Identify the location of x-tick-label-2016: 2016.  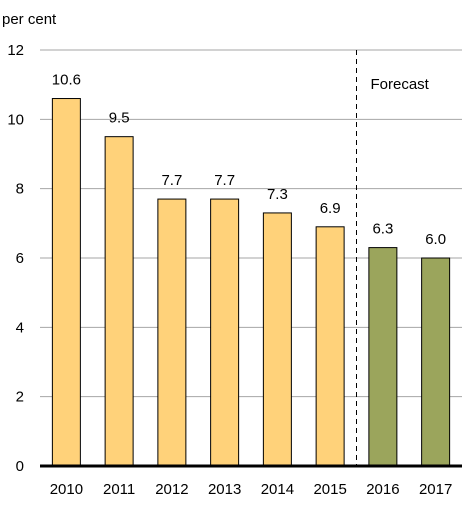
(382, 489).